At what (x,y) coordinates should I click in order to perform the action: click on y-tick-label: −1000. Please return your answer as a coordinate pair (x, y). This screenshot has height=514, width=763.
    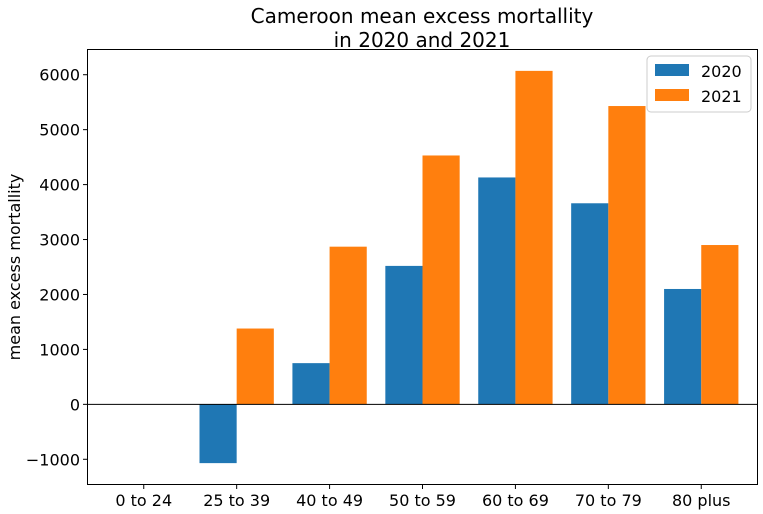
    Looking at the image, I should click on (53, 459).